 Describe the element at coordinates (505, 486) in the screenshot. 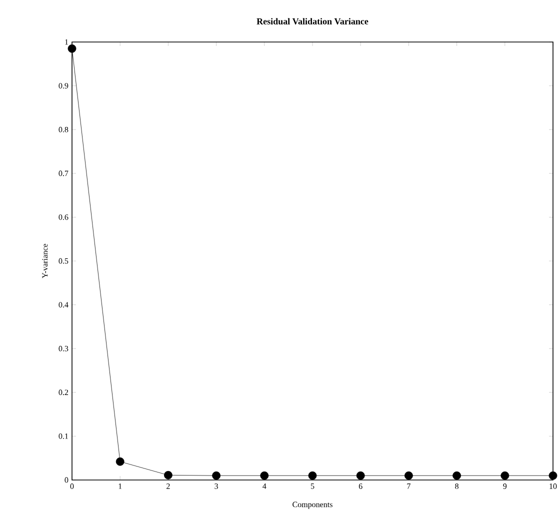

I see `x-tick-label: 9` at that location.